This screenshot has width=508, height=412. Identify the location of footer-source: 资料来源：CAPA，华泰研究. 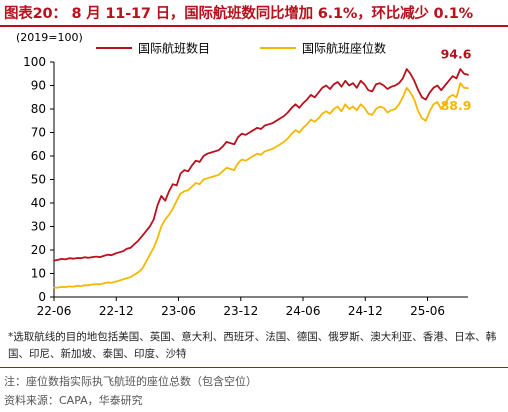
(73, 400).